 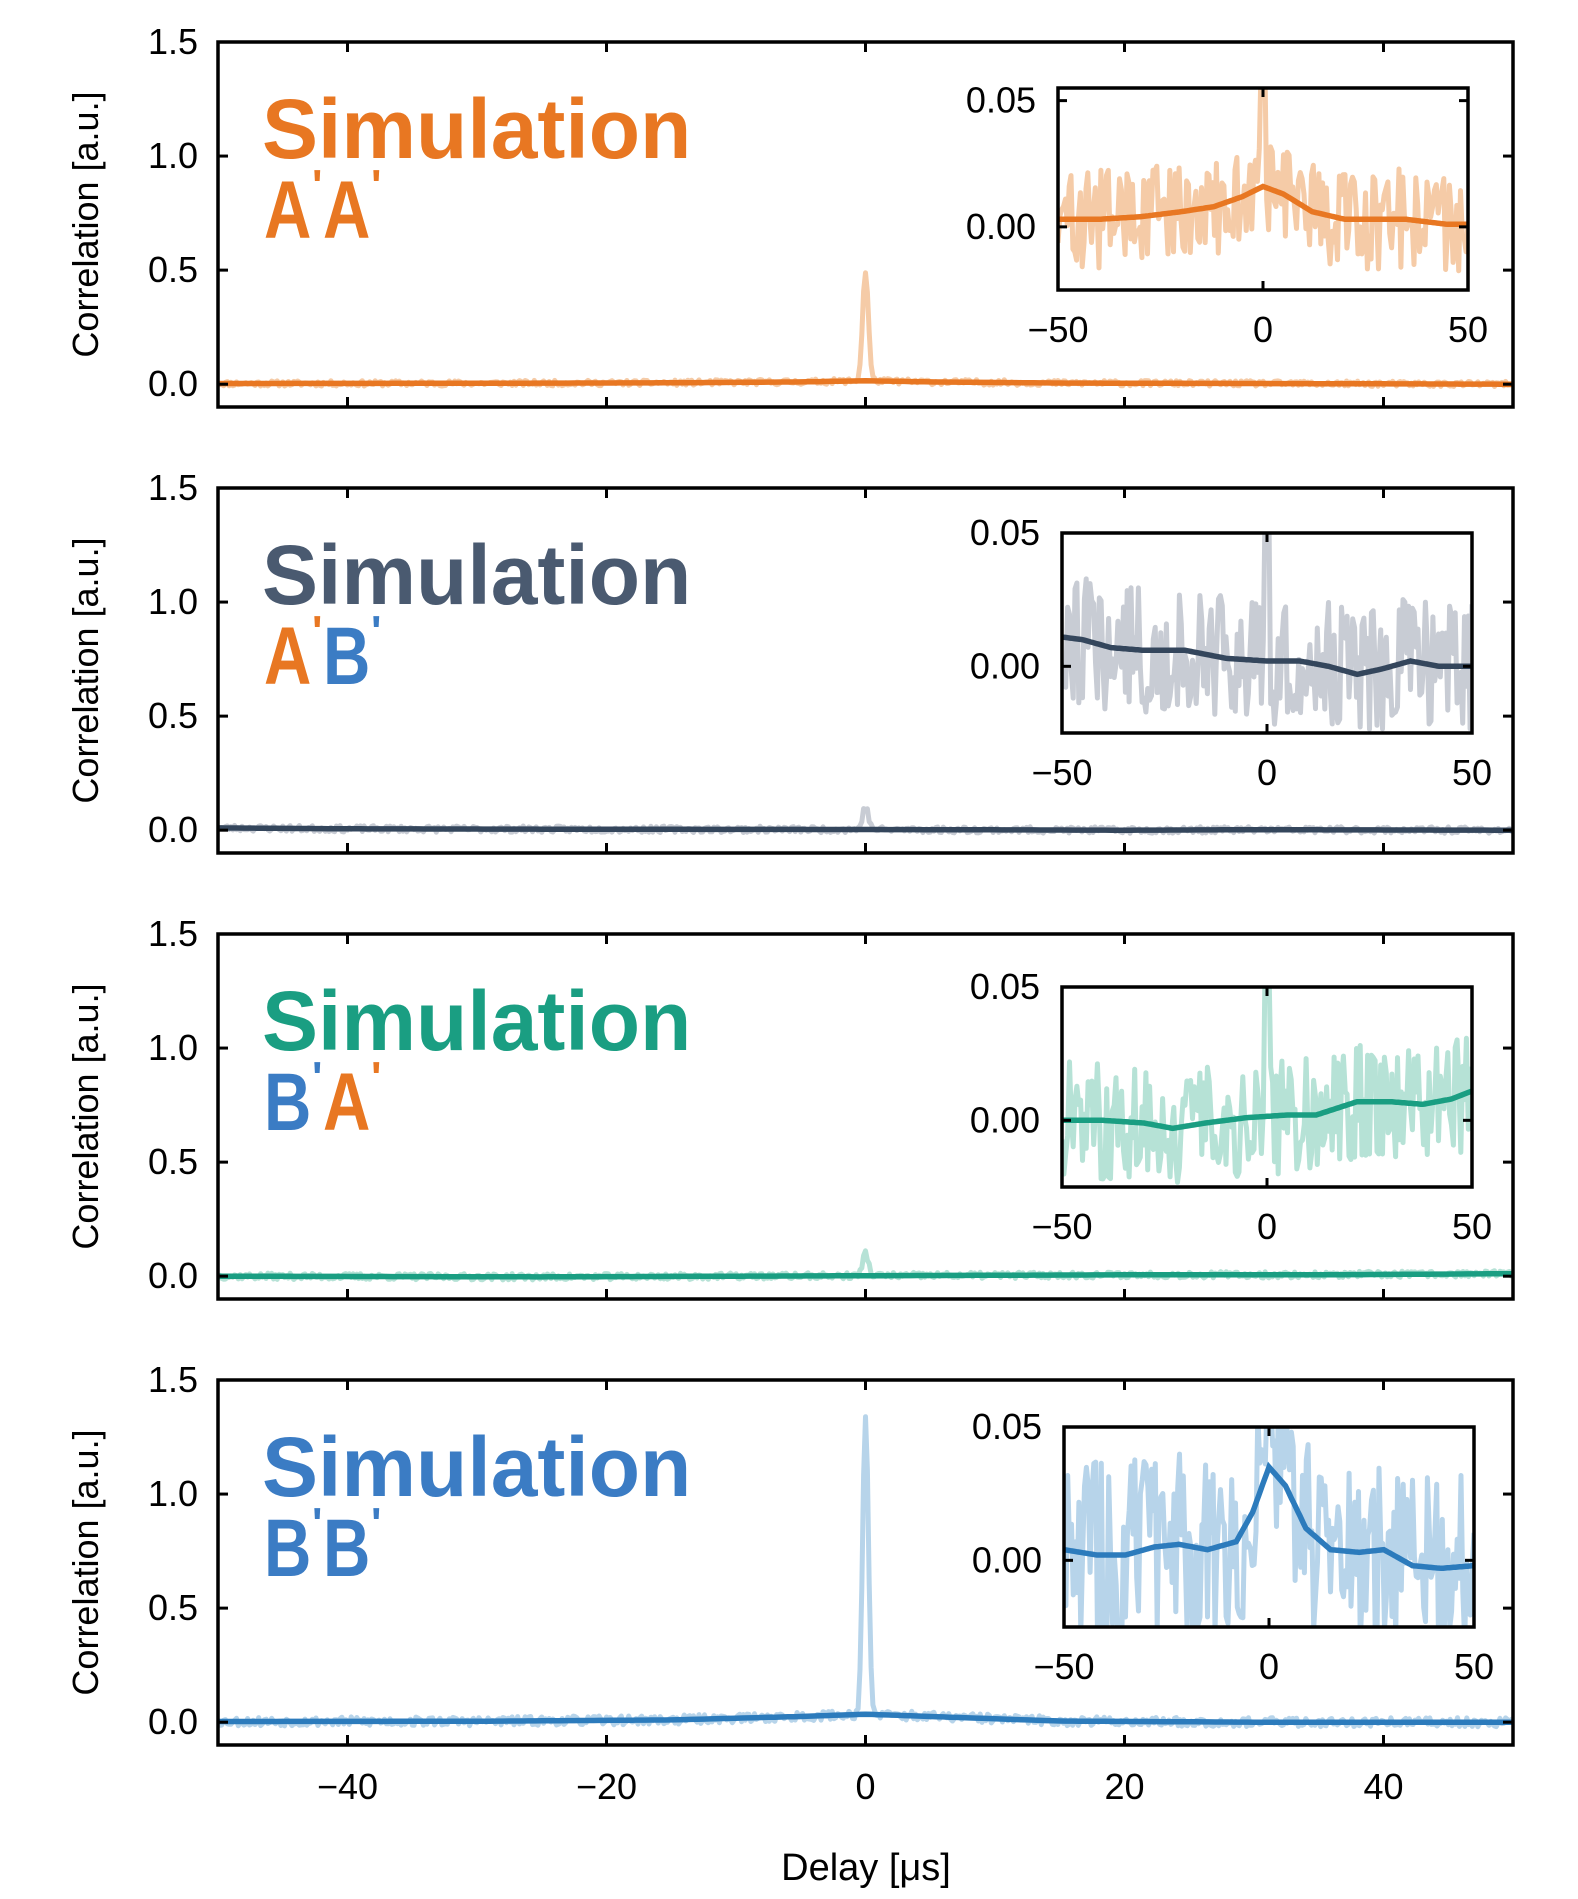 I want to click on pair-label: A ' B ', so click(x=322, y=654).